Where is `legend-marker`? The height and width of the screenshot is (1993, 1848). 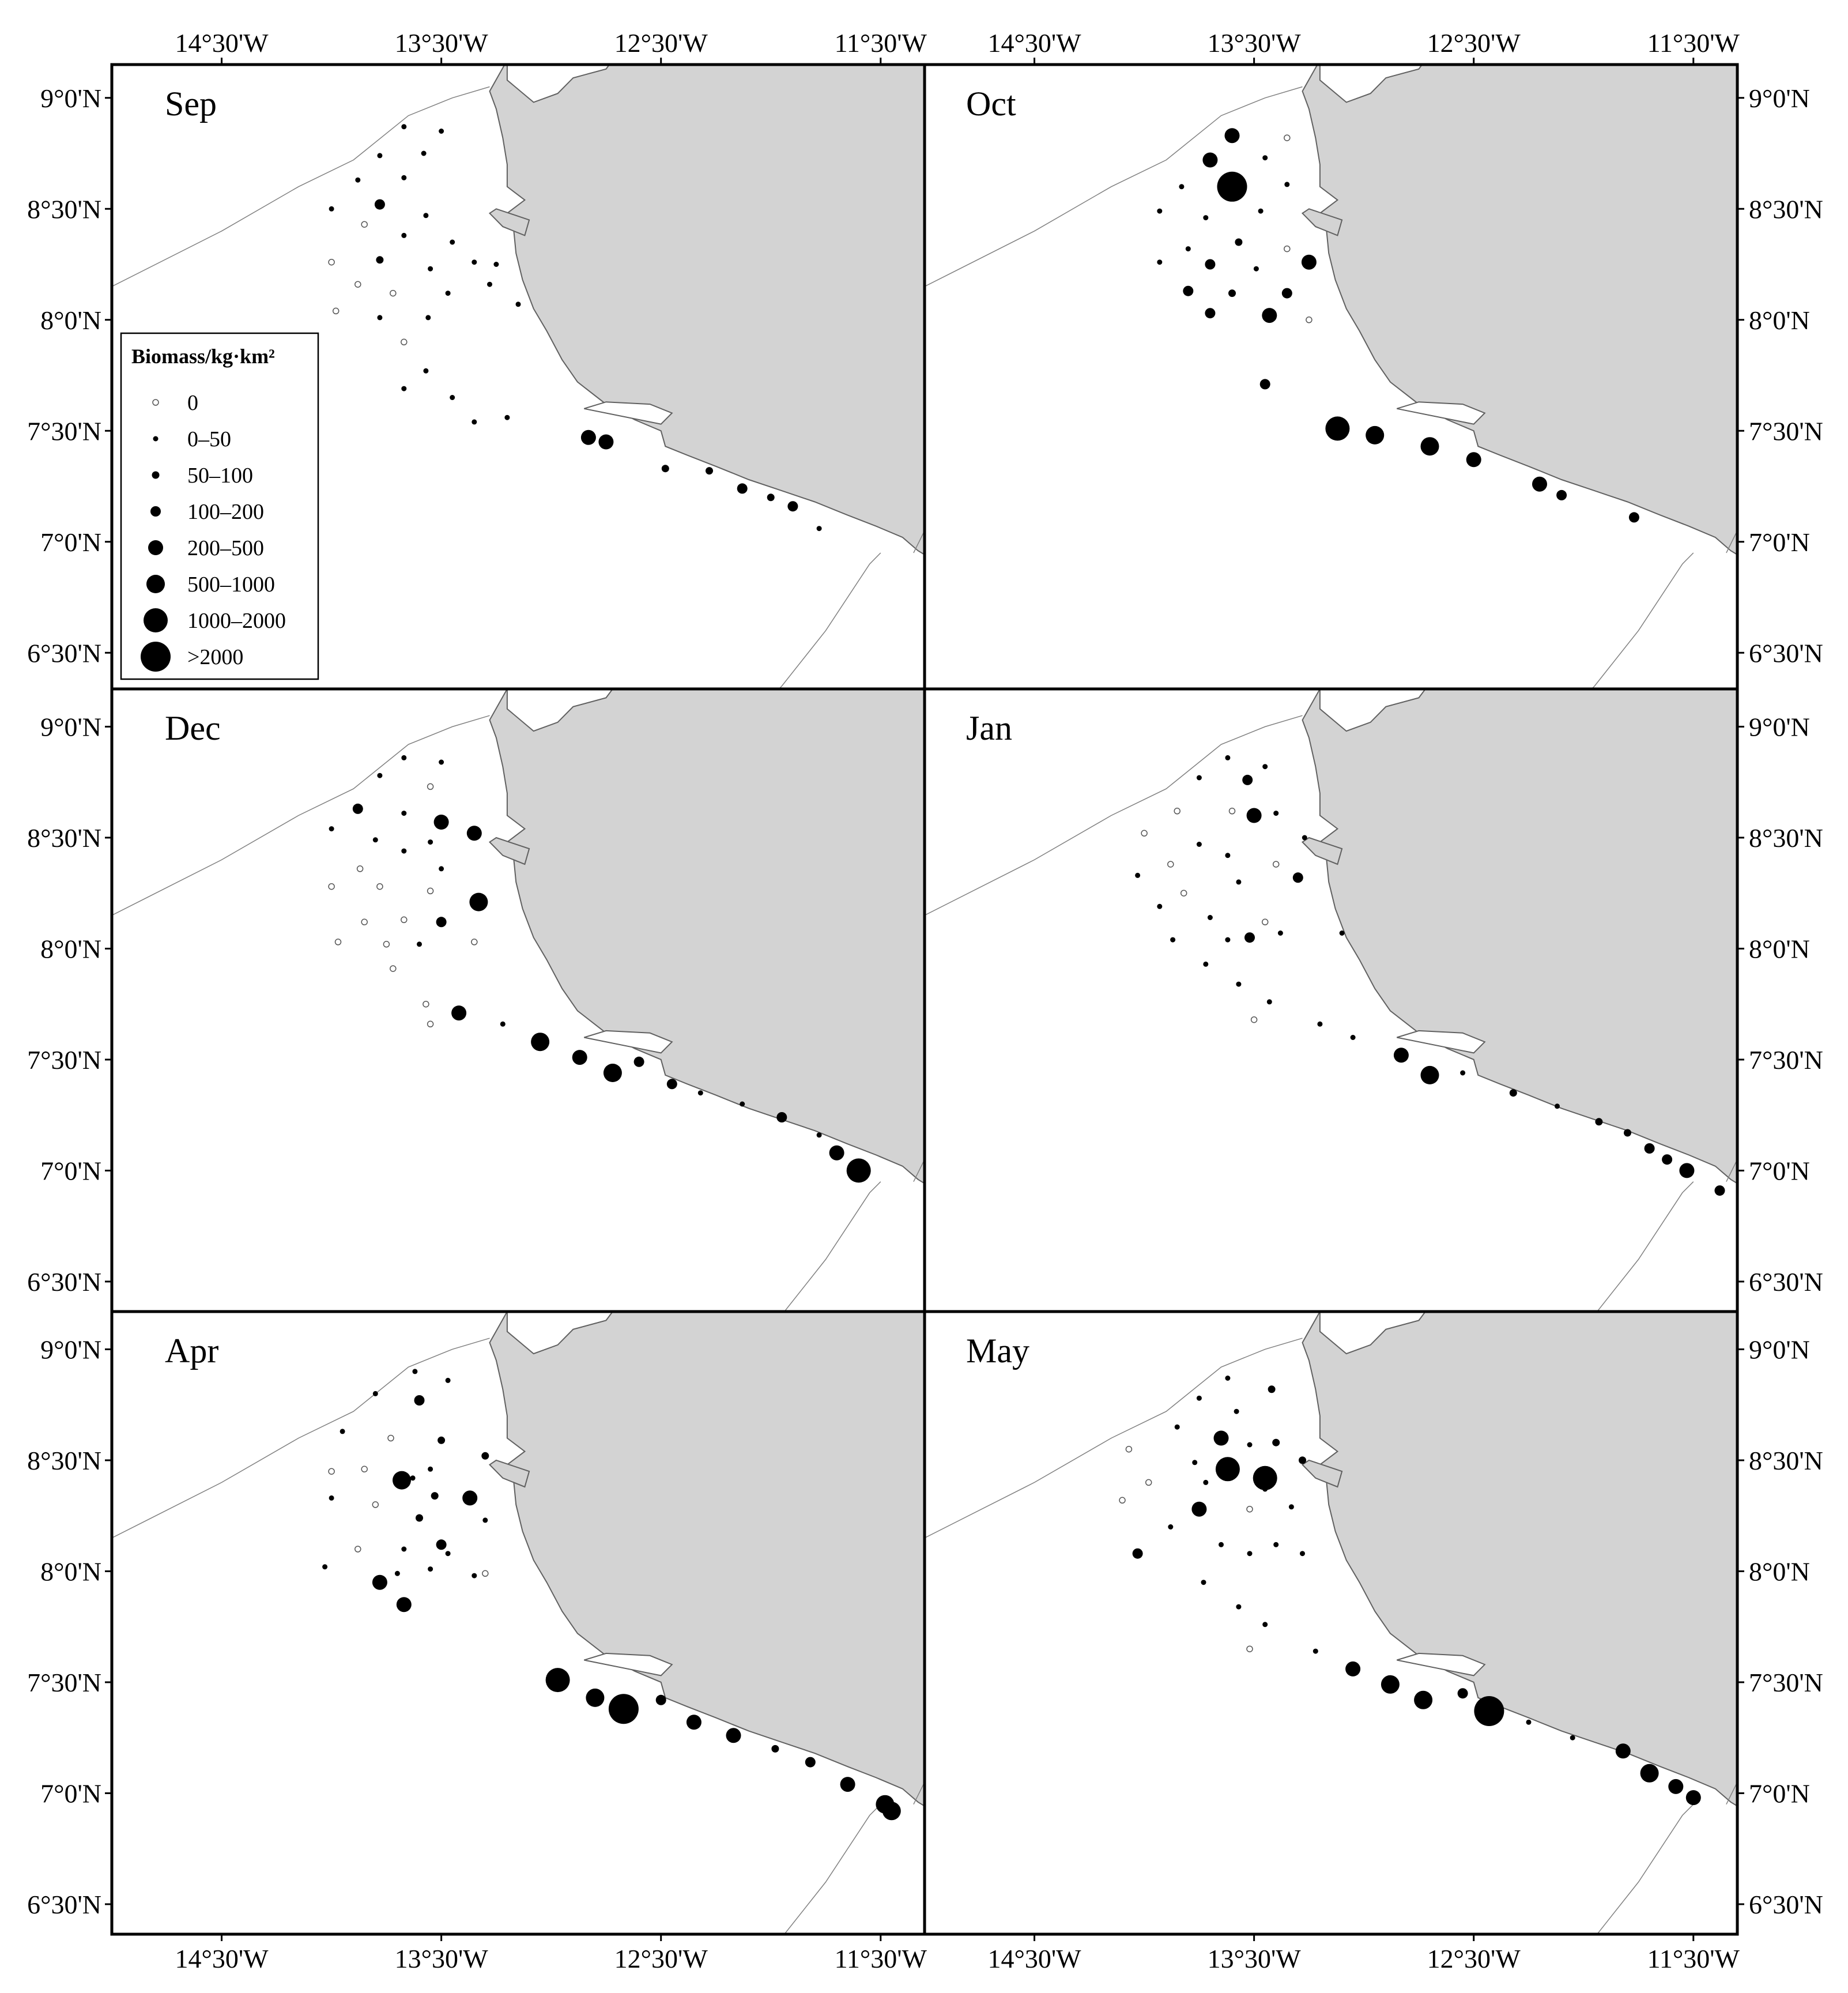 legend-marker is located at coordinates (156, 439).